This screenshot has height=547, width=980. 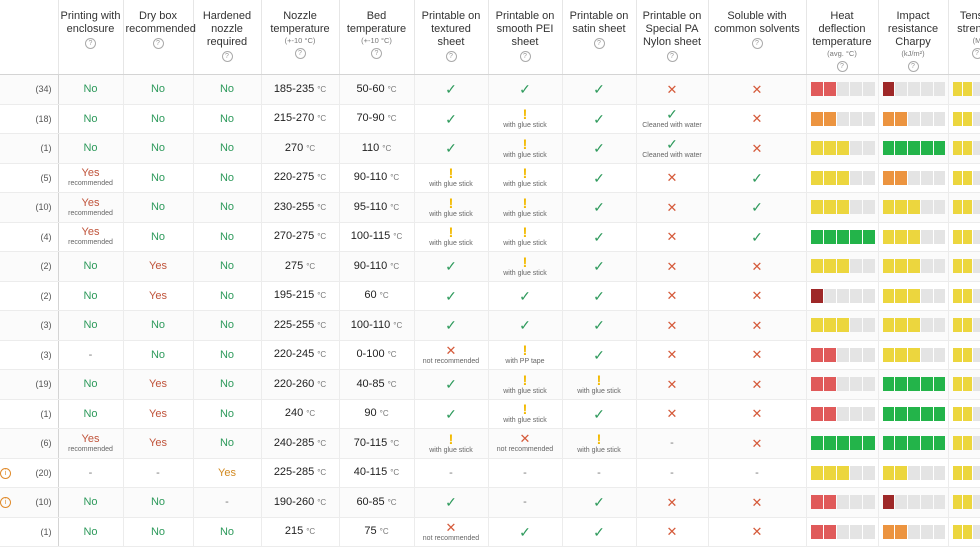 I want to click on header-label: Hardened nozzle required, so click(x=227, y=24).